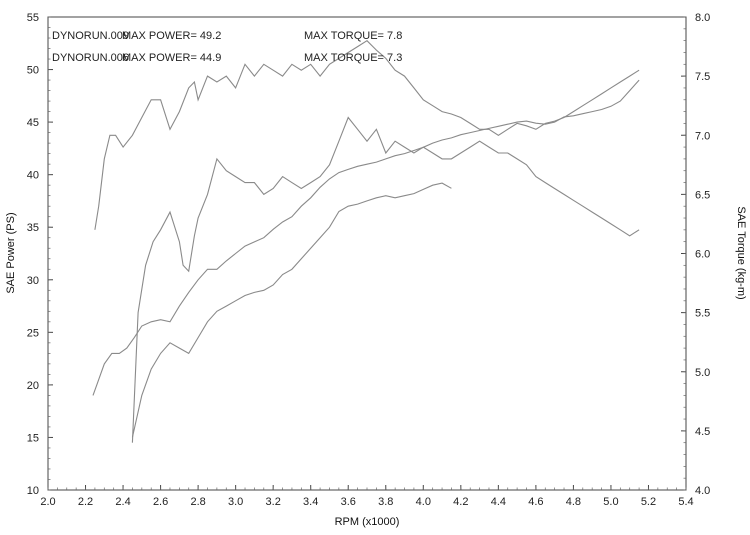 The width and height of the screenshot is (750, 535). What do you see at coordinates (33, 18) in the screenshot?
I see `y-tick-label: 55` at bounding box center [33, 18].